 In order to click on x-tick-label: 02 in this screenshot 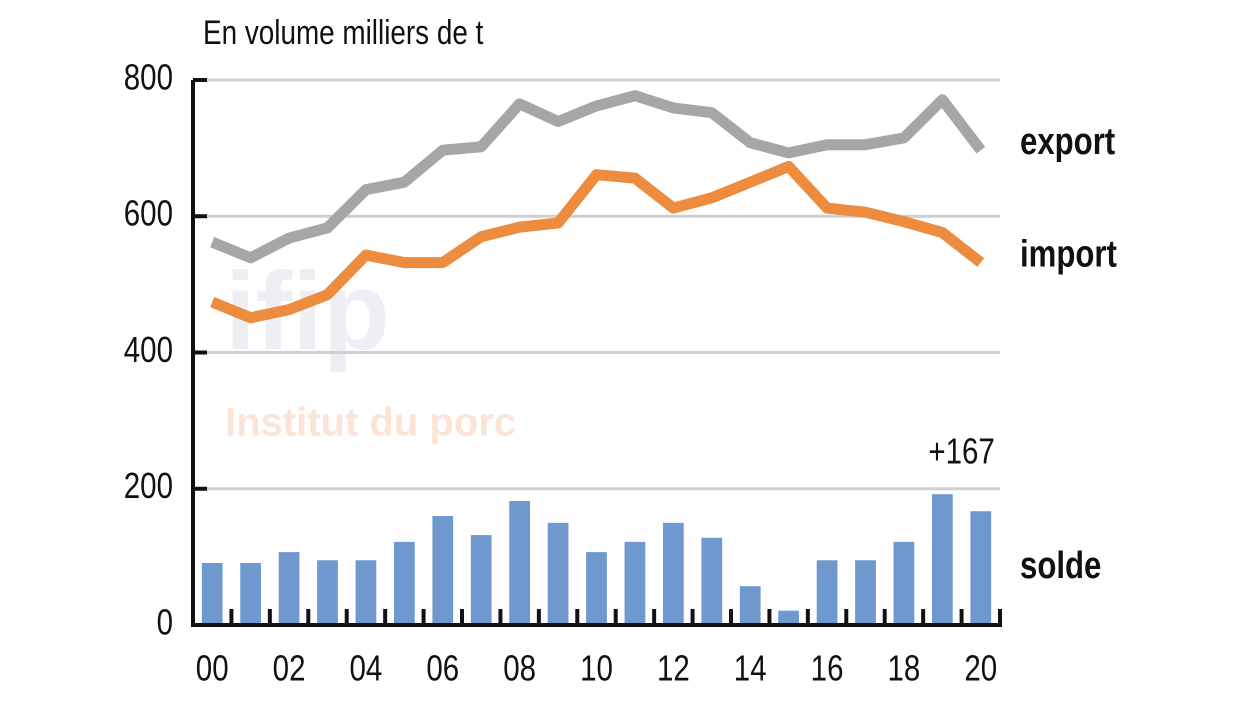, I will do `click(289, 668)`.